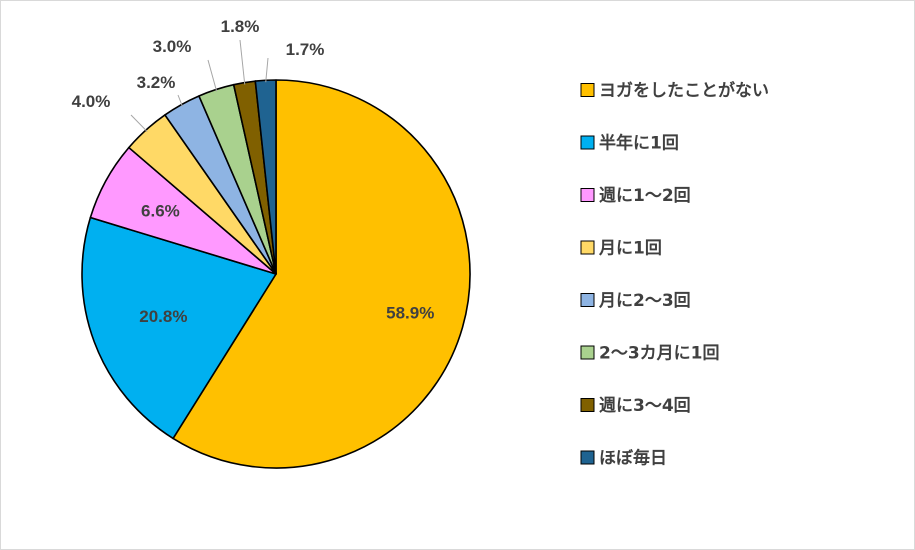  Describe the element at coordinates (160, 210) in the screenshot. I see `data-label: 6.6%` at that location.